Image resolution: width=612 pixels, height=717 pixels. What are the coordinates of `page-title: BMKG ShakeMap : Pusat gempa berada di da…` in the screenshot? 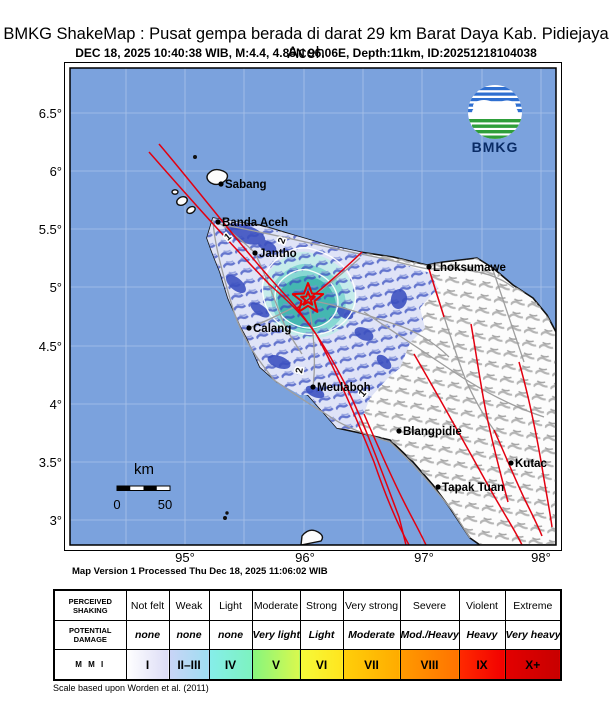 It's located at (306, 43).